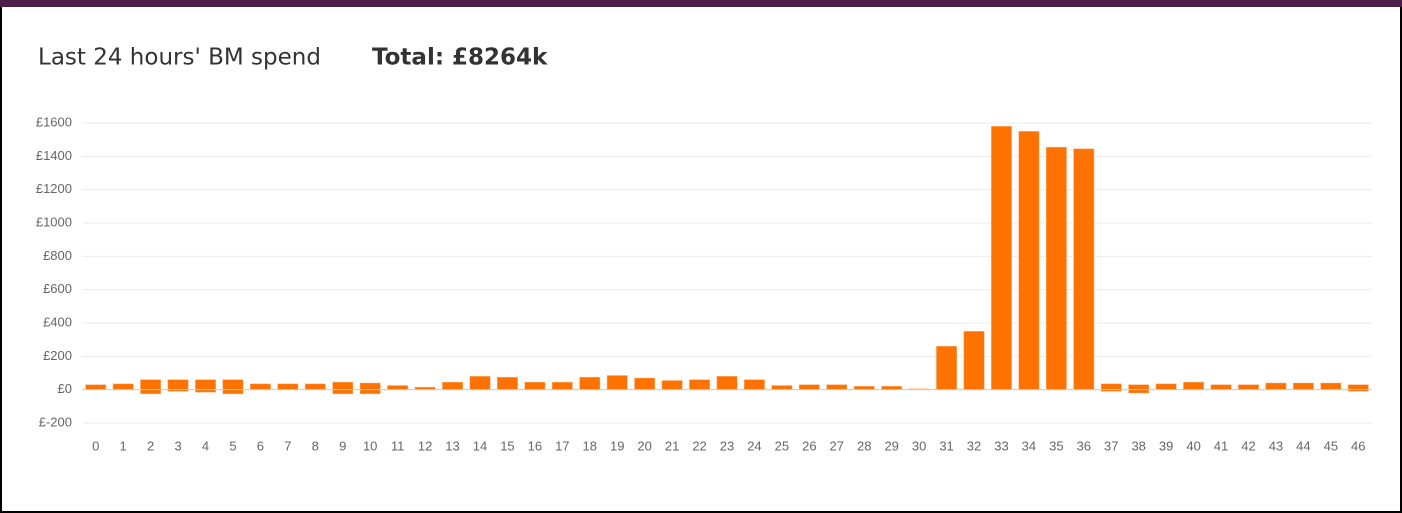 Image resolution: width=1402 pixels, height=513 pixels. Describe the element at coordinates (754, 445) in the screenshot. I see `x-tick-label: 24` at that location.